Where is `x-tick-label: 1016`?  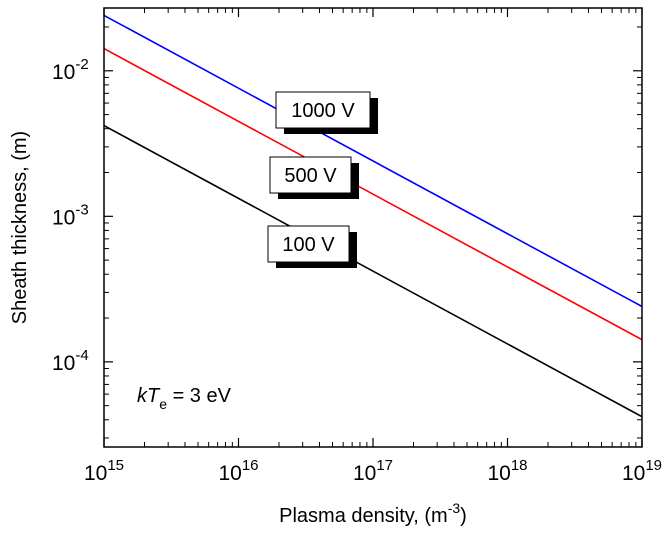 x-tick-label: 1016 is located at coordinates (238, 471).